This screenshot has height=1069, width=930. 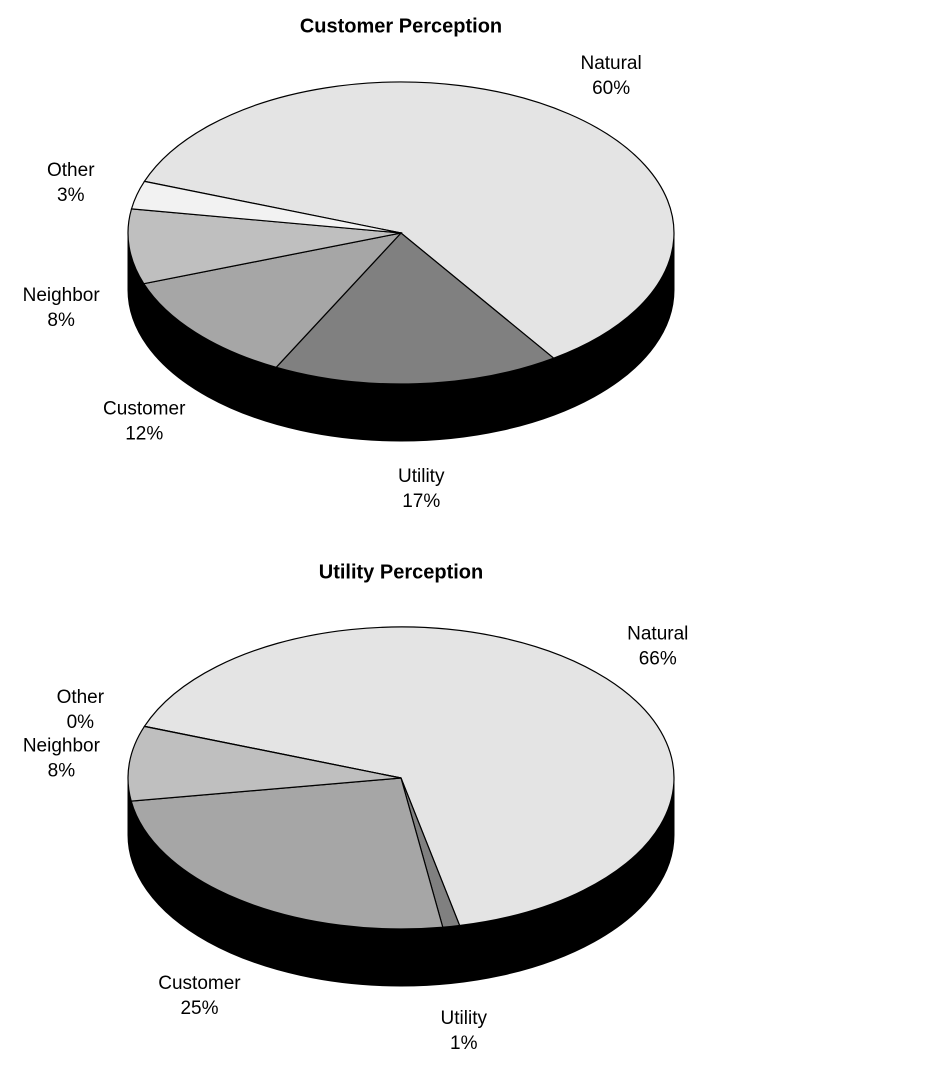 What do you see at coordinates (401, 572) in the screenshot?
I see `chart-title: Utility Perception` at bounding box center [401, 572].